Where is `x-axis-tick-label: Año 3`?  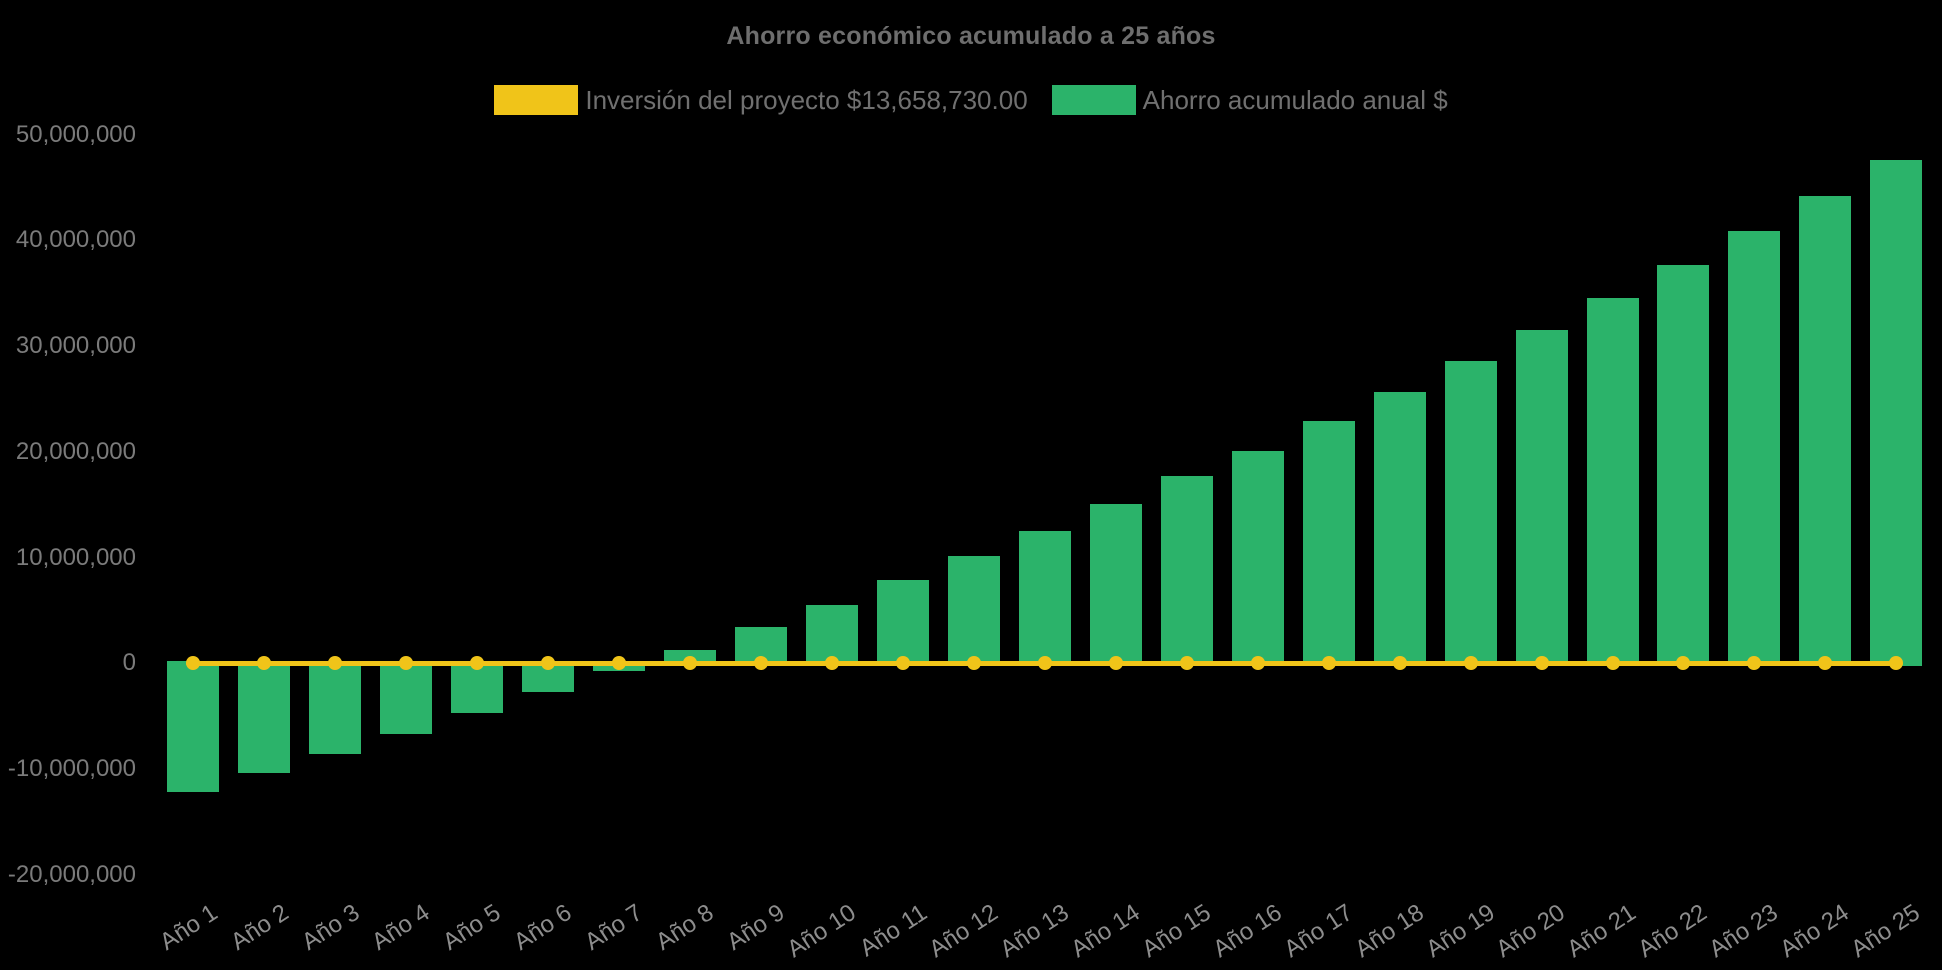
x-axis-tick-label: Año 3 is located at coordinates (330, 927).